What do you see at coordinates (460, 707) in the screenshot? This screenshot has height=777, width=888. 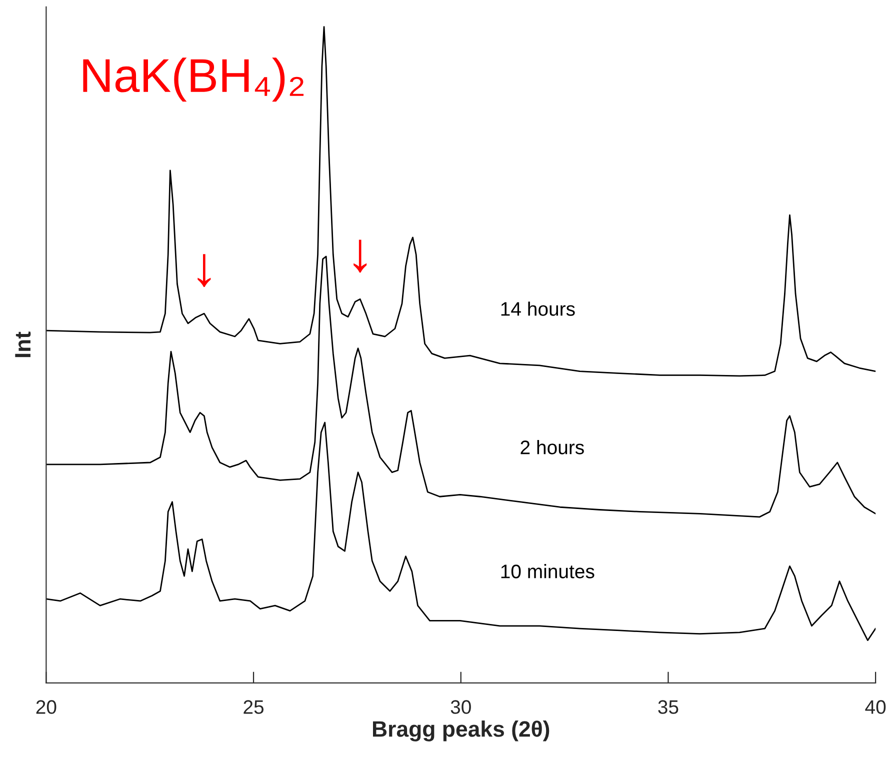 I see `x-tick-label: 30` at bounding box center [460, 707].